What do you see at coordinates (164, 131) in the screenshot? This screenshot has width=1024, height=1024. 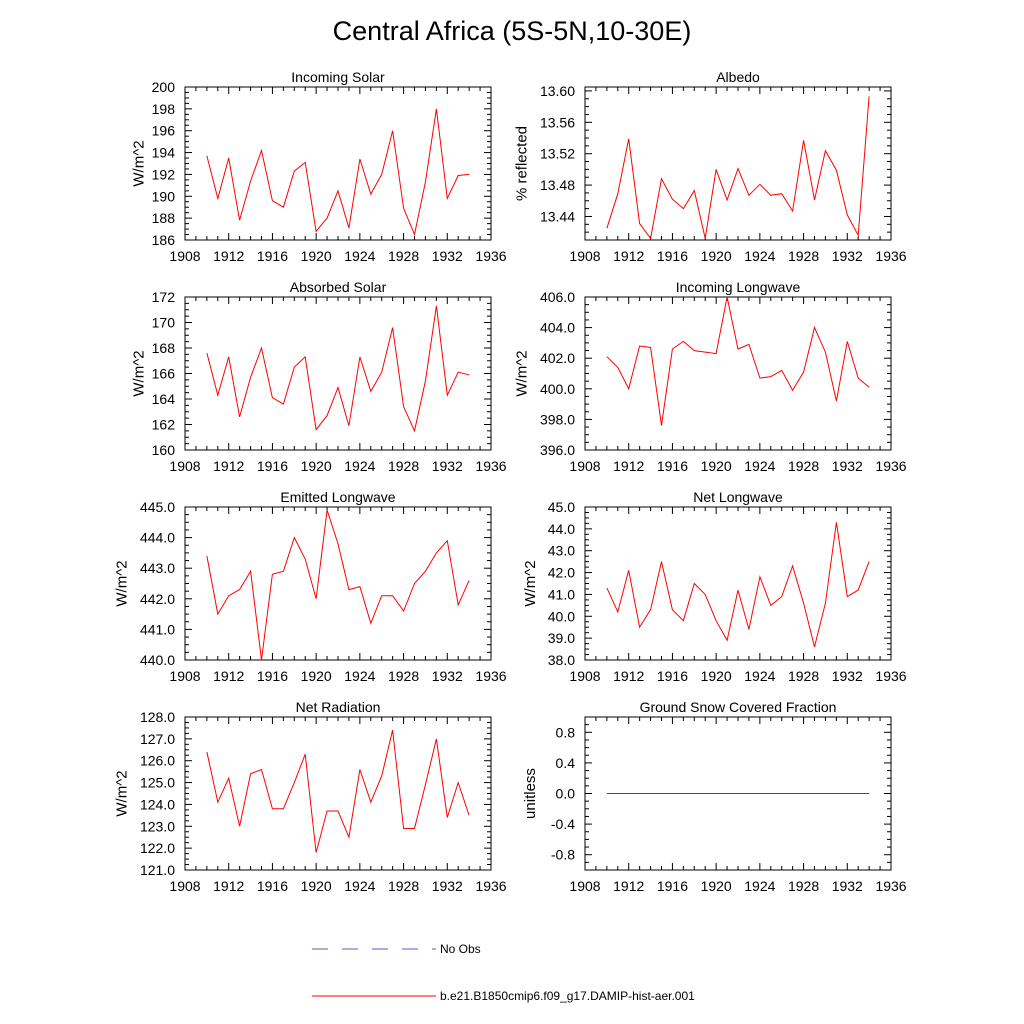 I see `y-tick-label: 196` at bounding box center [164, 131].